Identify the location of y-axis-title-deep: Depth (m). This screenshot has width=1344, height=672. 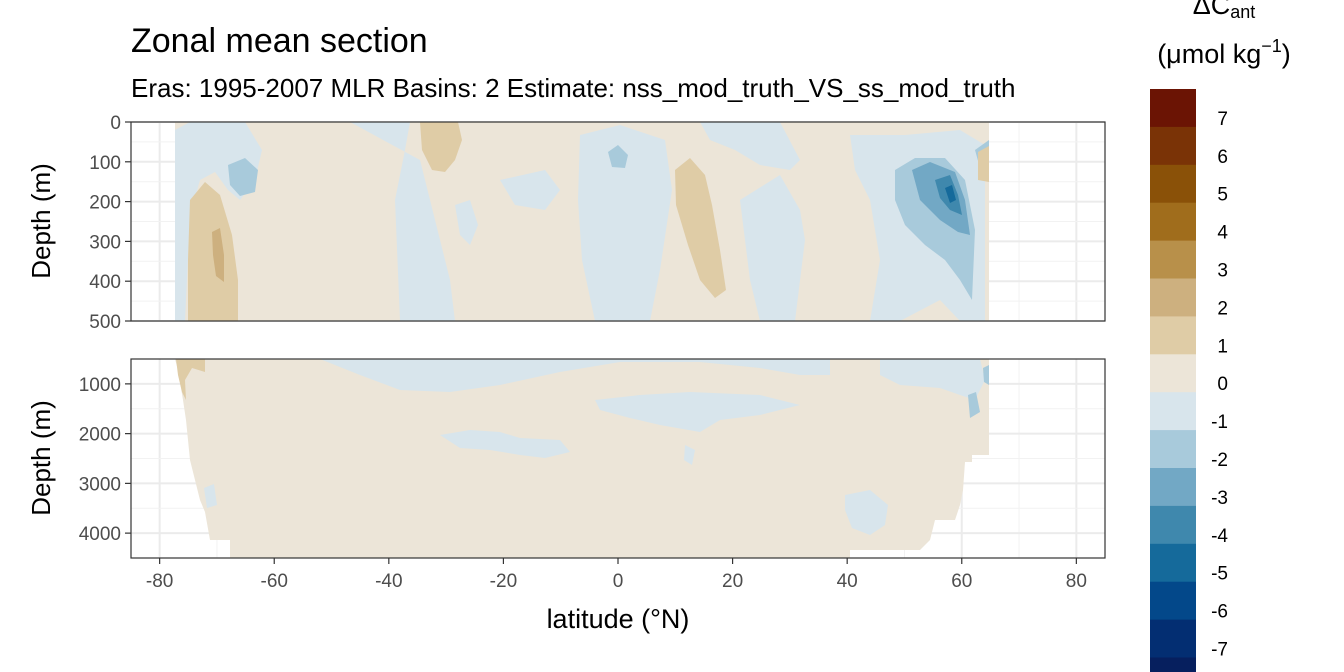
(41, 458).